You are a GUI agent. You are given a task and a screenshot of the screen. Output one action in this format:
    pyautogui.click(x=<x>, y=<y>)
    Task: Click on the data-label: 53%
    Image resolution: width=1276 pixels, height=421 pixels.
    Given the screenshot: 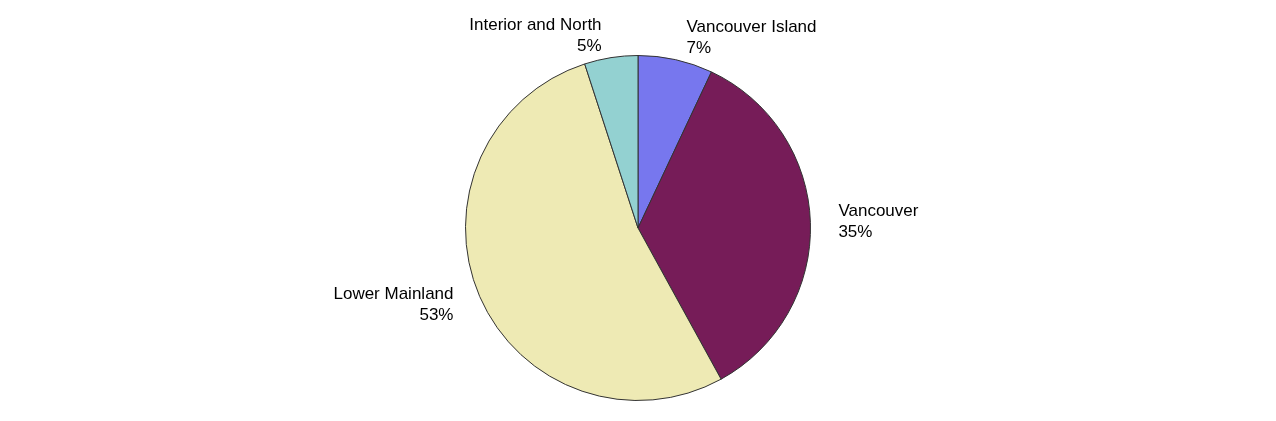 What is the action you would take?
    pyautogui.click(x=436, y=315)
    